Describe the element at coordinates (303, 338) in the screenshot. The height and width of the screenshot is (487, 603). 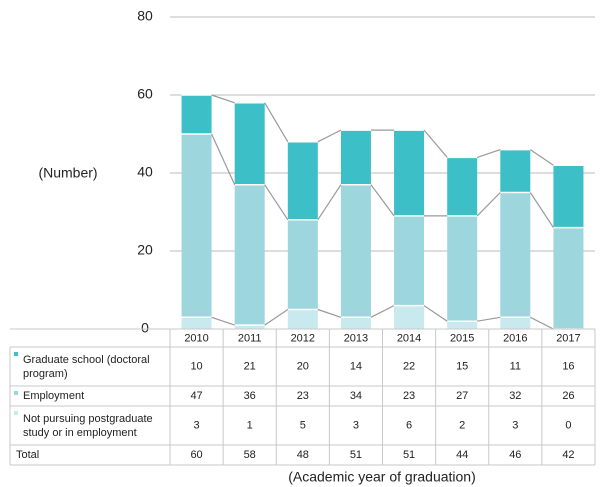
I see `x-tick-label: 2012` at that location.